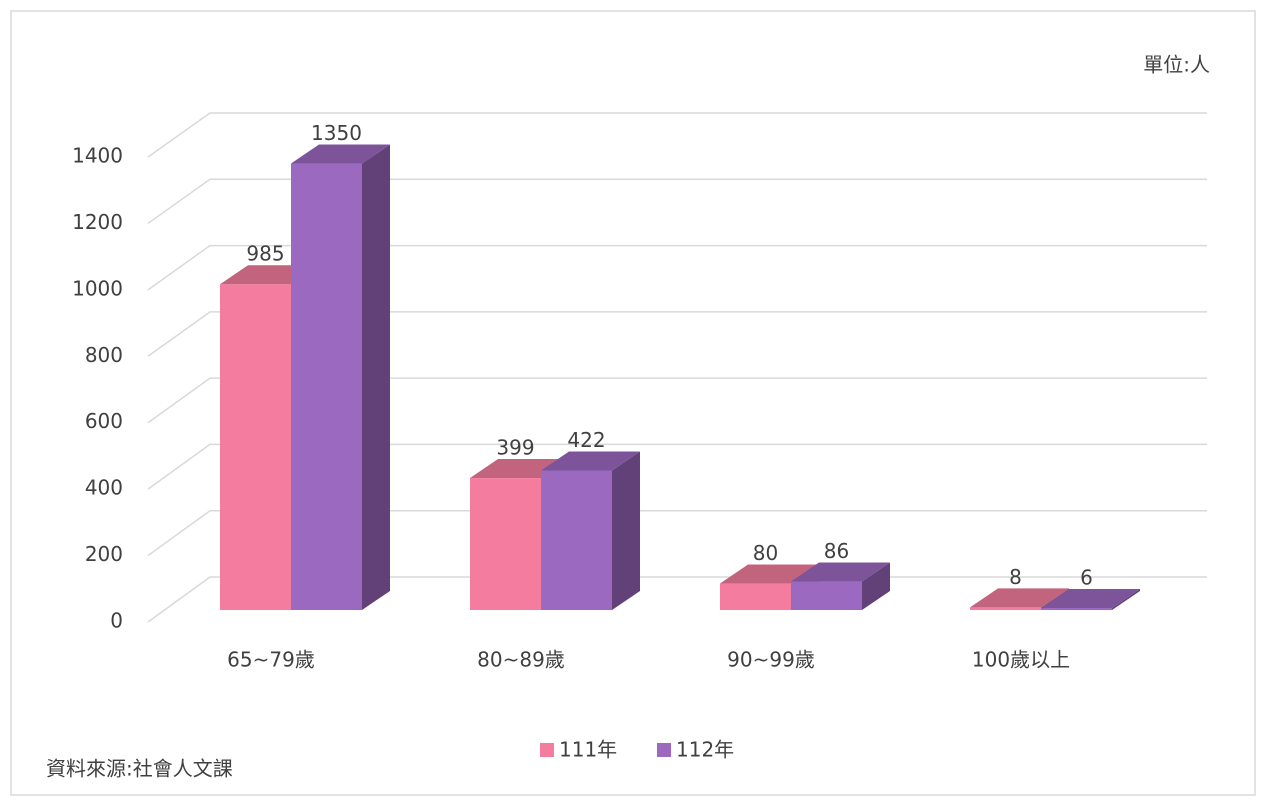 The width and height of the screenshot is (1266, 807). What do you see at coordinates (521, 660) in the screenshot?
I see `x-tick-label: 80~89歲` at bounding box center [521, 660].